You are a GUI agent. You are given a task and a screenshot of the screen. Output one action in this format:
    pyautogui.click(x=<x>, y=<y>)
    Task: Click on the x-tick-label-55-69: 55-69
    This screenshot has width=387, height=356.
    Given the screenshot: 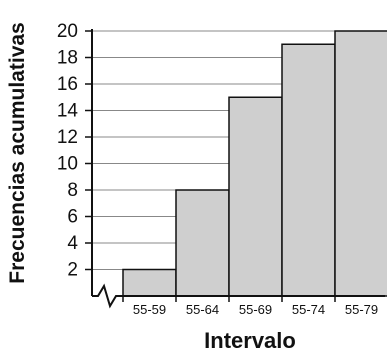 What is the action you would take?
    pyautogui.click(x=255, y=309)
    